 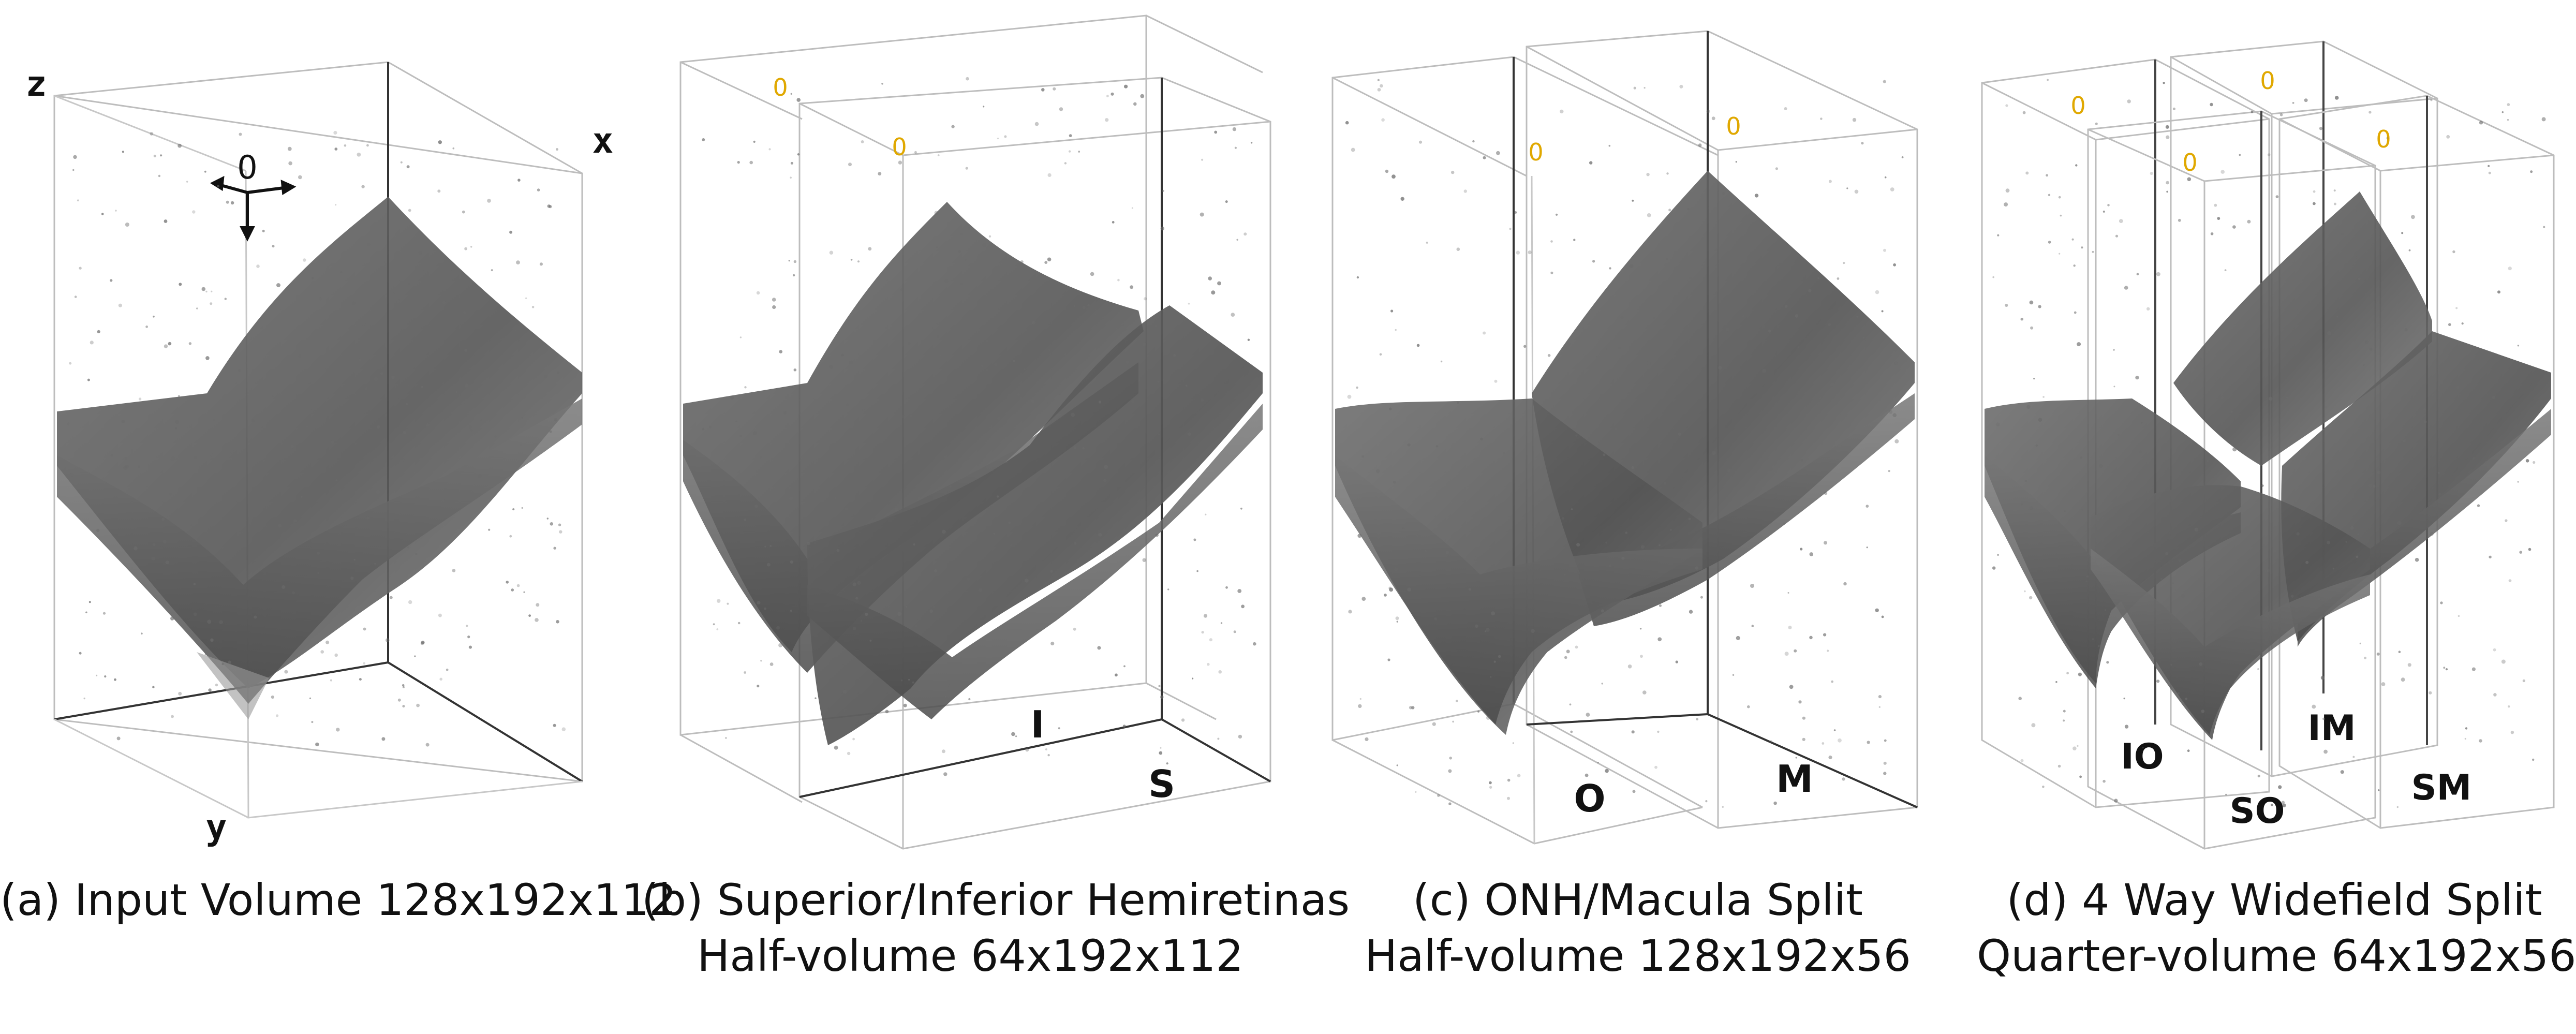 I want to click on panel-c-origin-label-right: 0, so click(x=1733, y=126).